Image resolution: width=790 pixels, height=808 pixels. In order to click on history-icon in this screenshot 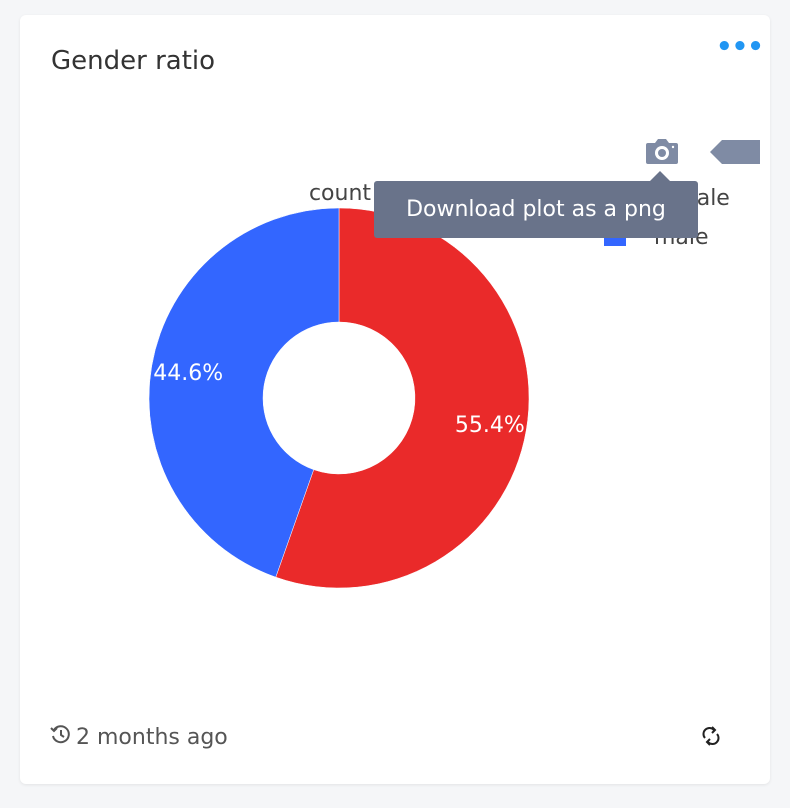, I will do `click(60, 737)`.